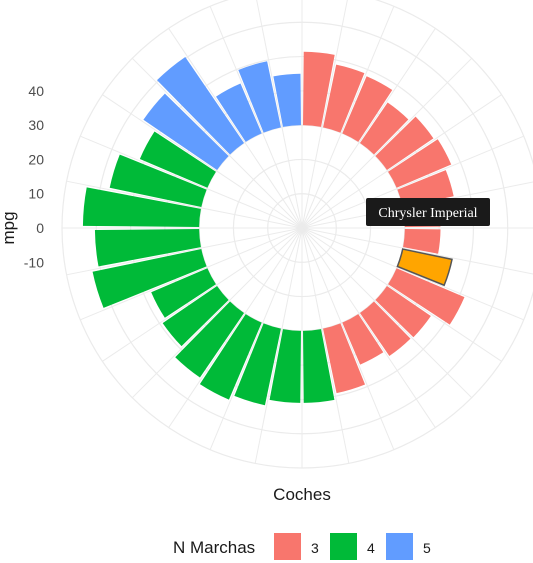 The width and height of the screenshot is (533, 563). What do you see at coordinates (34, 262) in the screenshot?
I see `y-tick-label: -10` at bounding box center [34, 262].